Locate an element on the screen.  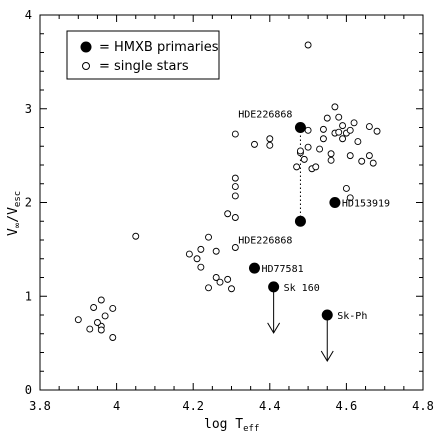
hmxb-points is located at coordinates (294, 221).